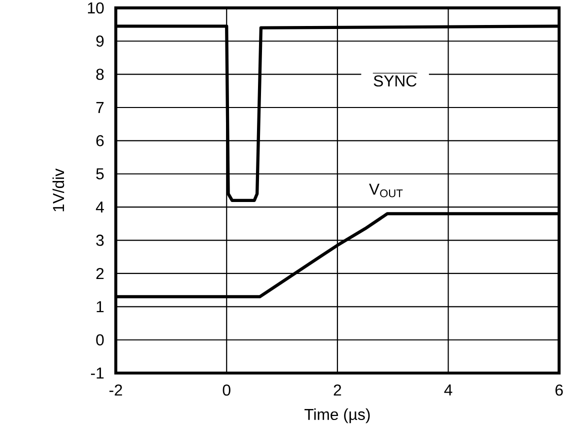  Describe the element at coordinates (386, 191) in the screenshot. I see `series-label: V$_{OUT}$` at that location.